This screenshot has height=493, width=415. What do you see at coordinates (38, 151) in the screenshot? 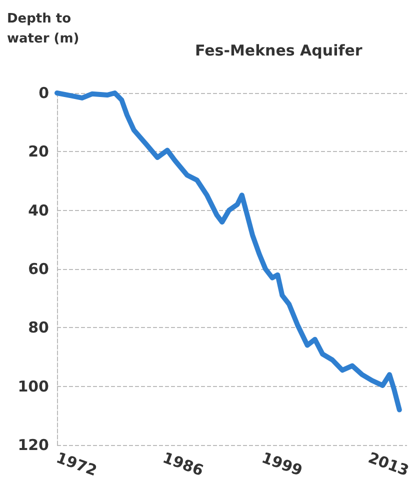
I see `y-tick-label: 20` at bounding box center [38, 151].